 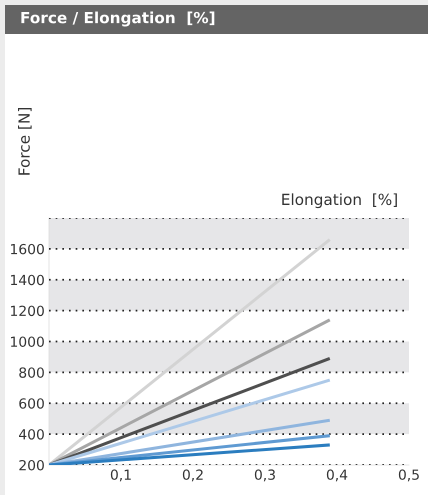 I want to click on y-tick-label: 1400, so click(x=27, y=280).